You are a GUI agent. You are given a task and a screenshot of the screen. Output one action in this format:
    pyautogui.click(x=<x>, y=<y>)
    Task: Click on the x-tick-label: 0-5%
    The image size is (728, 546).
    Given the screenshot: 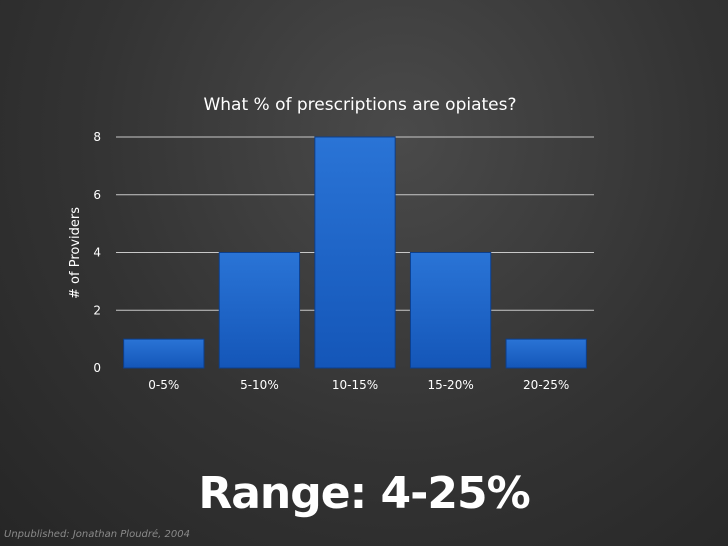 What is the action you would take?
    pyautogui.click(x=163, y=385)
    